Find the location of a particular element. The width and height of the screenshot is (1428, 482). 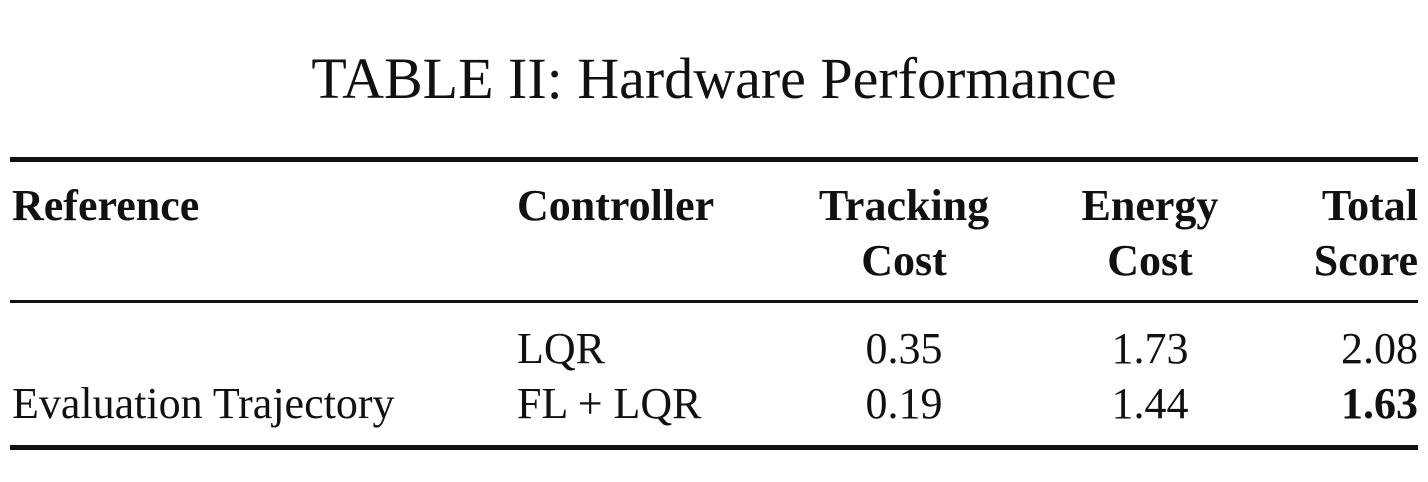

row-2-energy-cost: 1.44 is located at coordinates (1150, 403).